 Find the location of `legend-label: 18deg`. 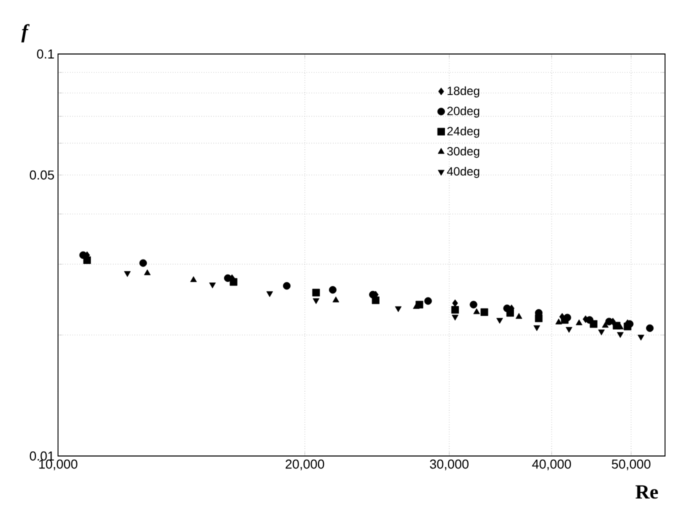

legend-label: 18deg is located at coordinates (464, 92).